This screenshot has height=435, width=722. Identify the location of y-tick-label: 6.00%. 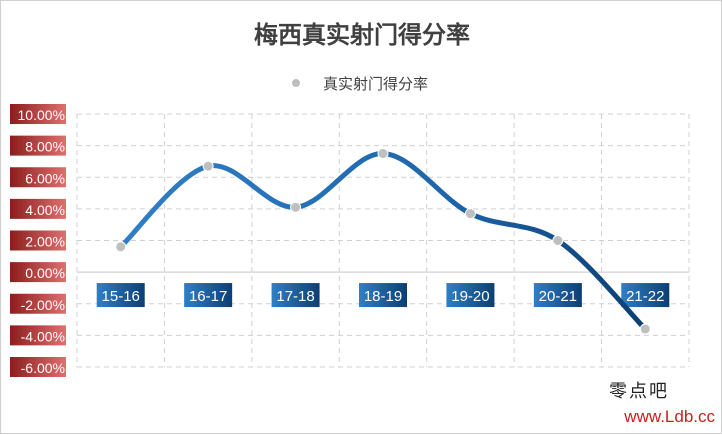
(45, 178).